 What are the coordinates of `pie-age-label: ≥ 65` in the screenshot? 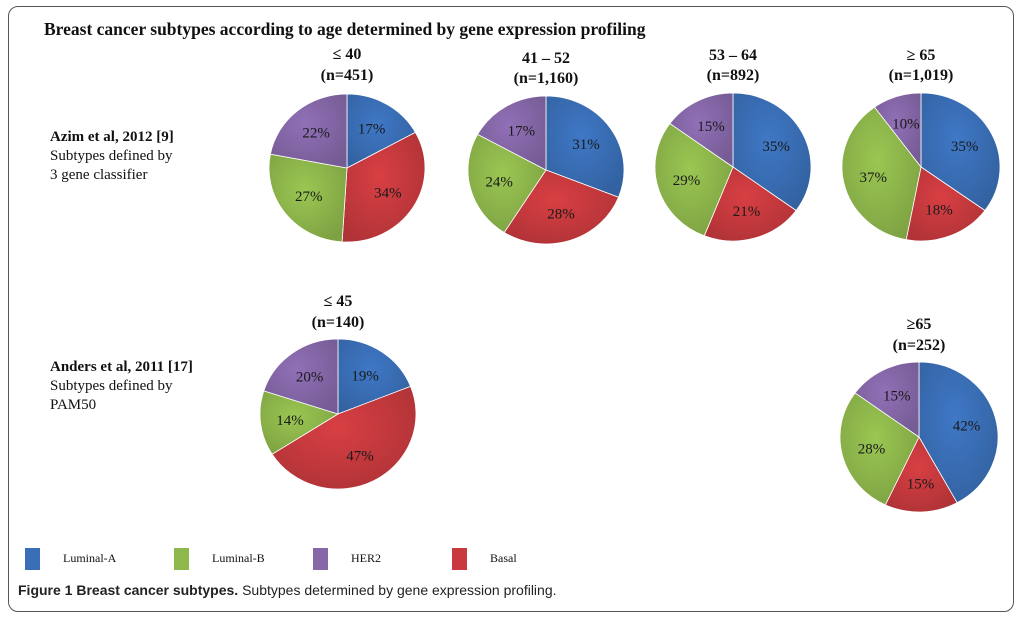 It's located at (921, 55).